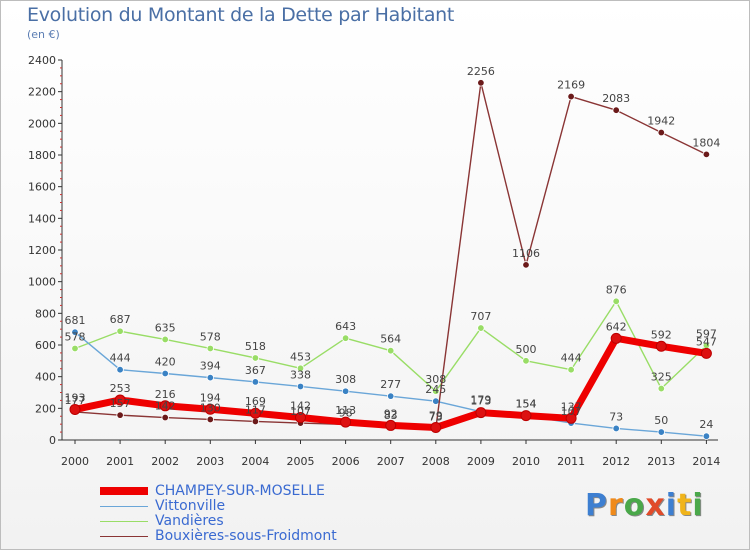  What do you see at coordinates (346, 412) in the screenshot?
I see `data-label: 98` at bounding box center [346, 412].